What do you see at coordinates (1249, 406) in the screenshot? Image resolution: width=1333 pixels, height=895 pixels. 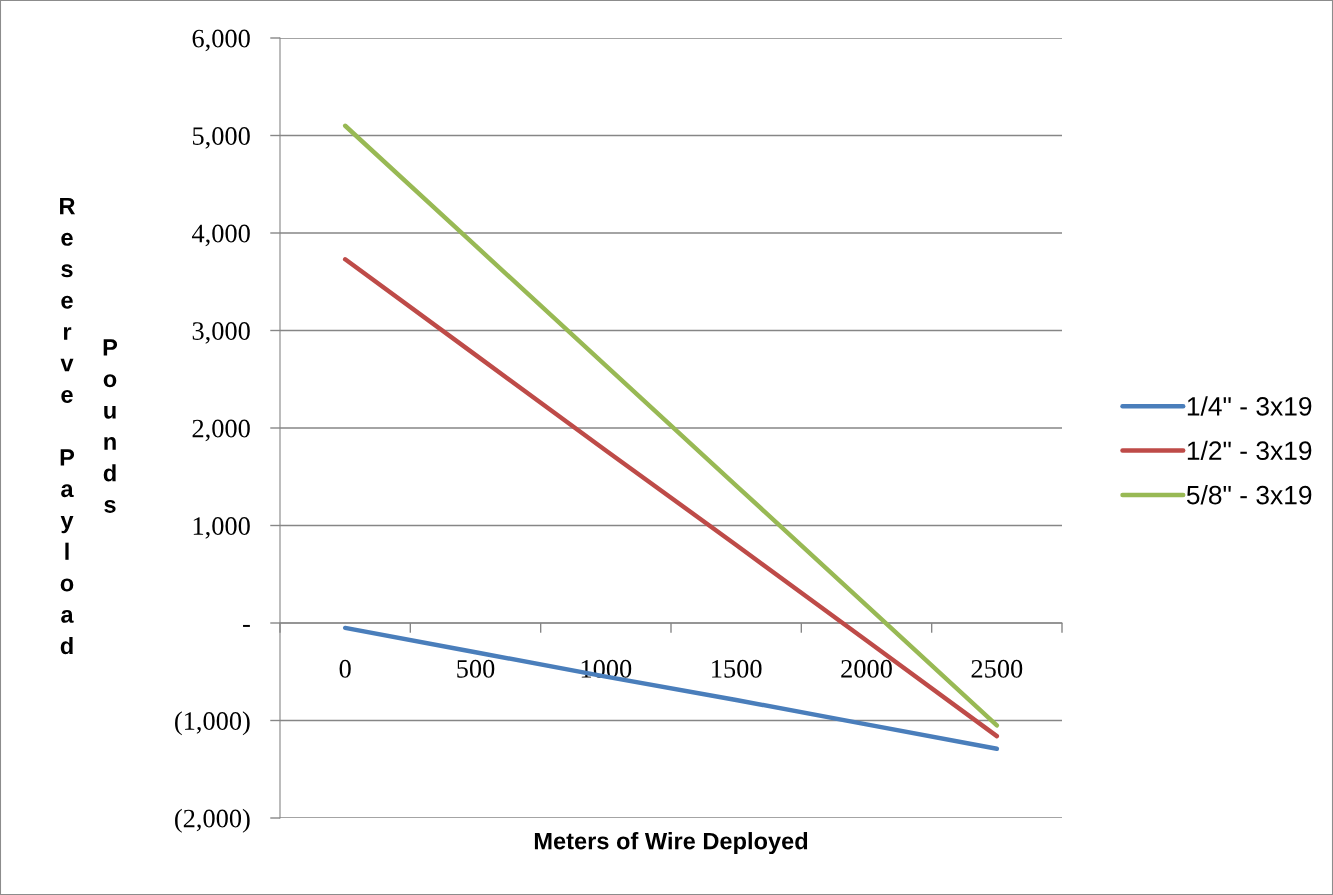 I see `legend-label: 1/4" - 3x19` at bounding box center [1249, 406].